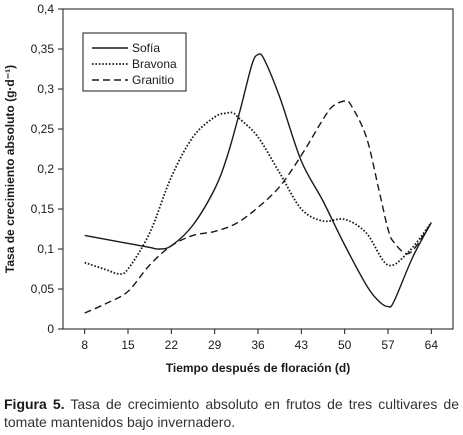 This screenshot has height=435, width=463. I want to click on x-axis-ticks: 8 15 22 29 36 43 50 57 64, so click(259, 340).